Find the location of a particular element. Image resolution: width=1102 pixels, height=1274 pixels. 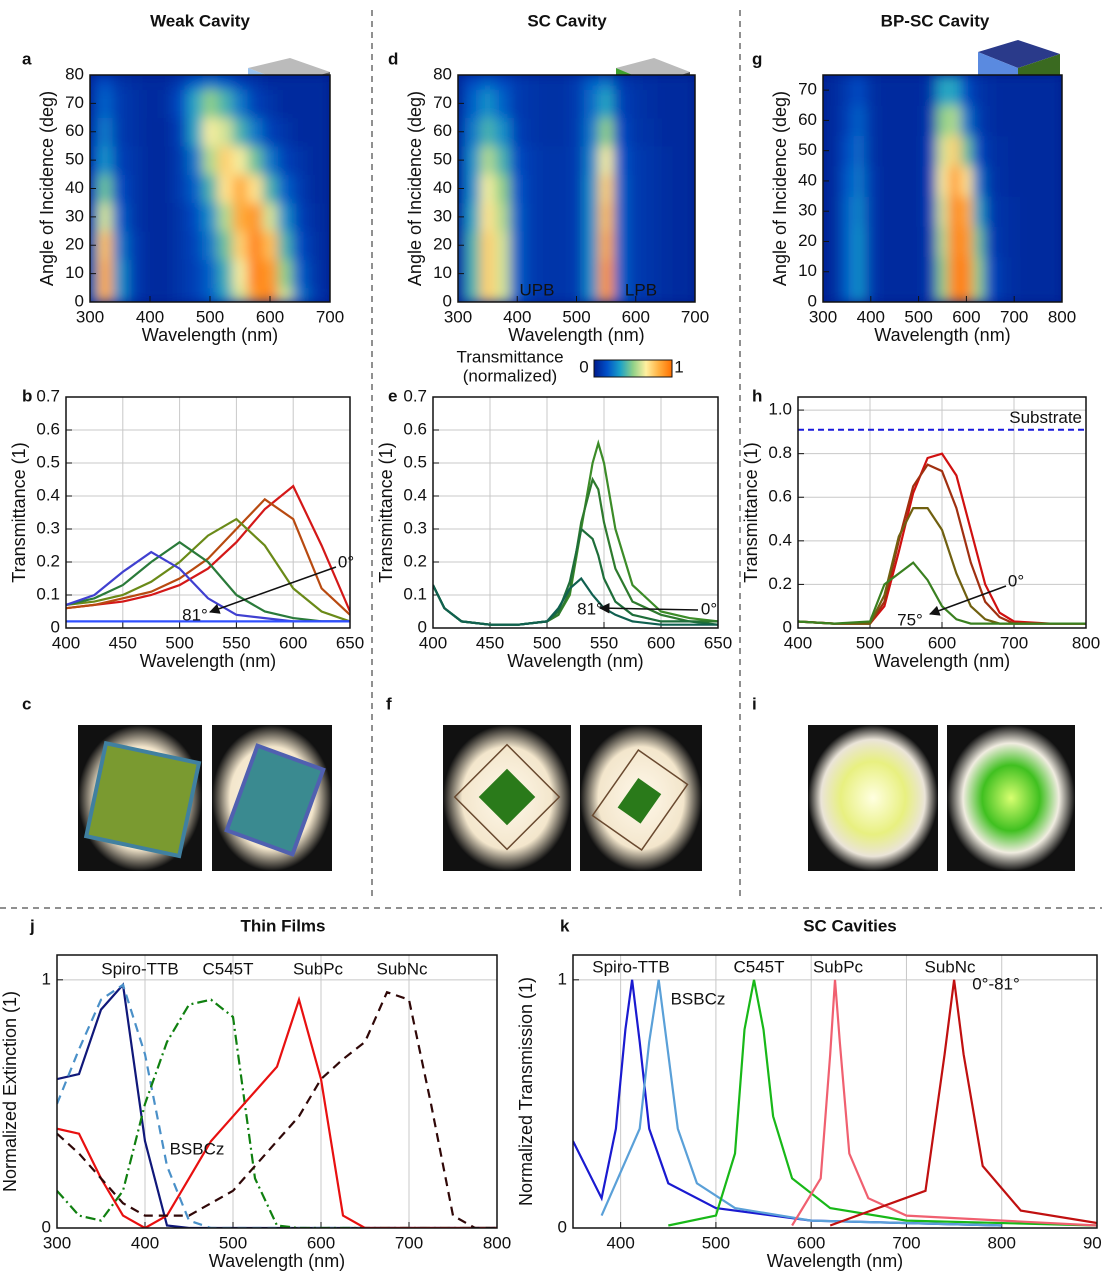

y-tick-label: 0.4 is located at coordinates (415, 494).